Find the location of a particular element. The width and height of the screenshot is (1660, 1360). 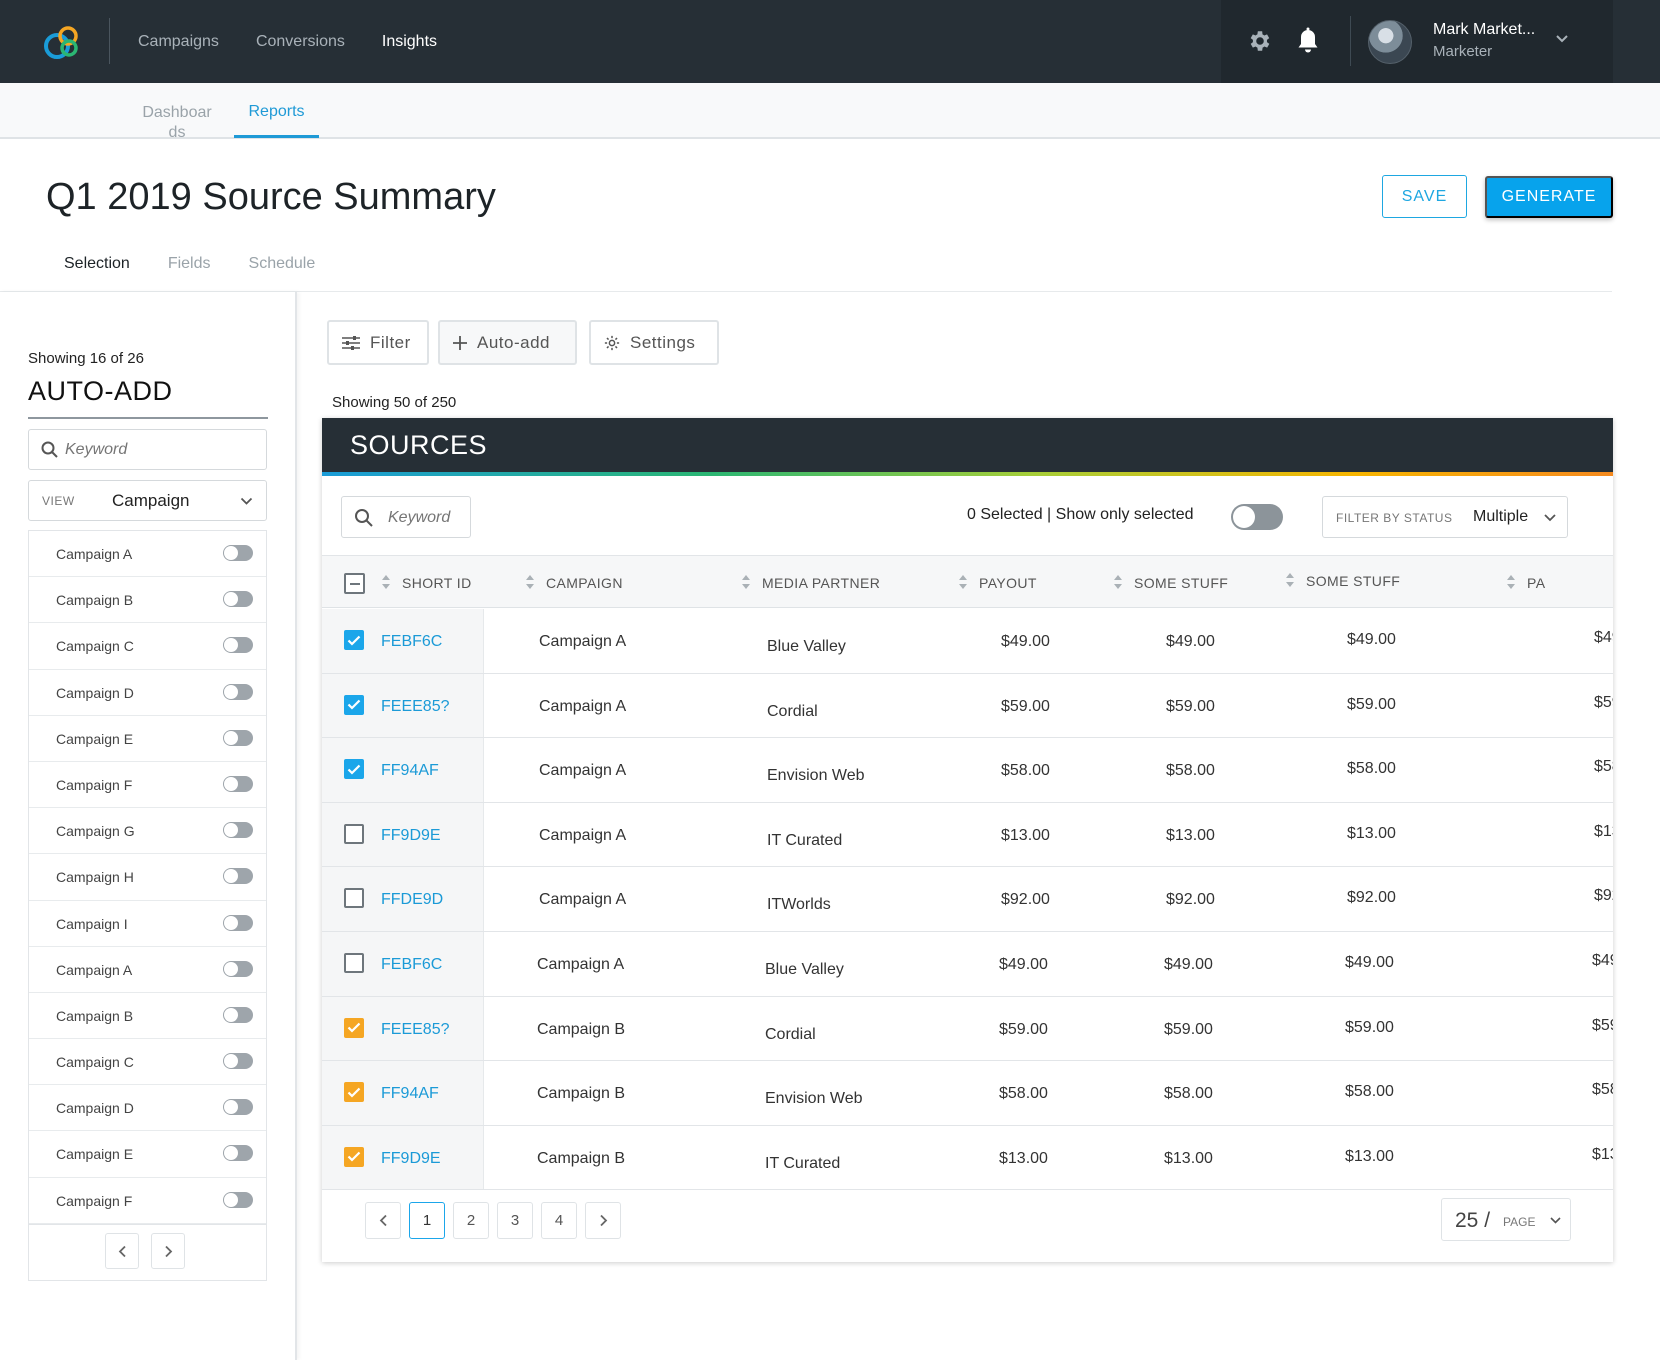

campaign-name: Campaign D is located at coordinates (95, 1108).